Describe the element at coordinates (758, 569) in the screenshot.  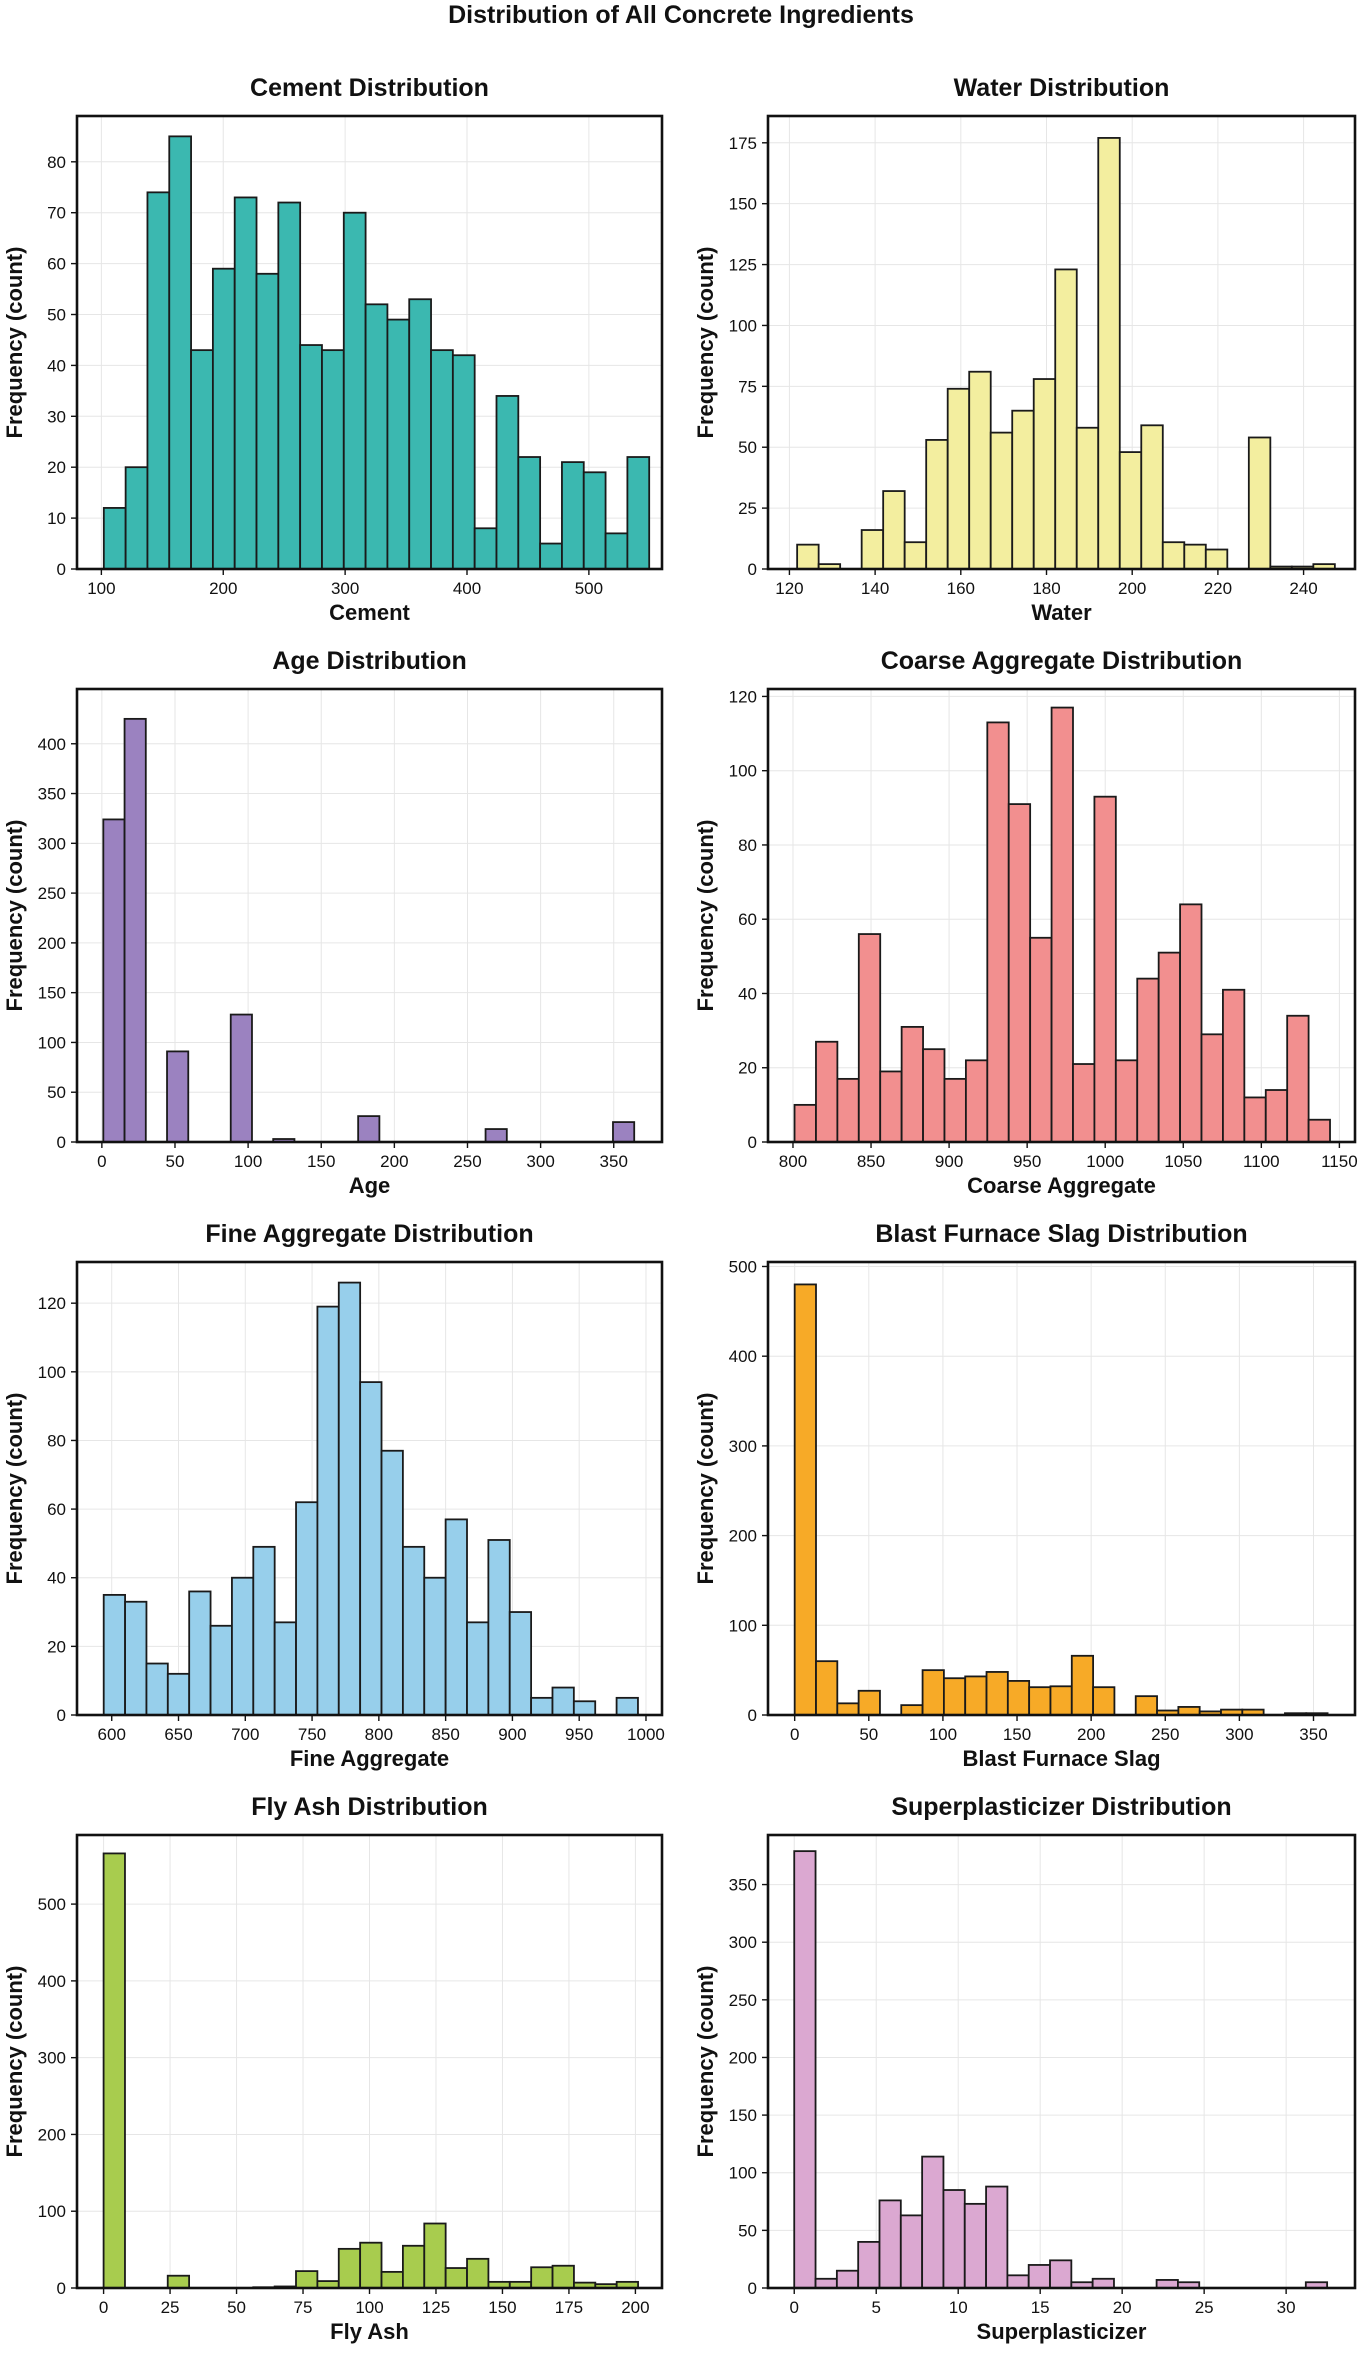
I see `y-tick: 0` at that location.